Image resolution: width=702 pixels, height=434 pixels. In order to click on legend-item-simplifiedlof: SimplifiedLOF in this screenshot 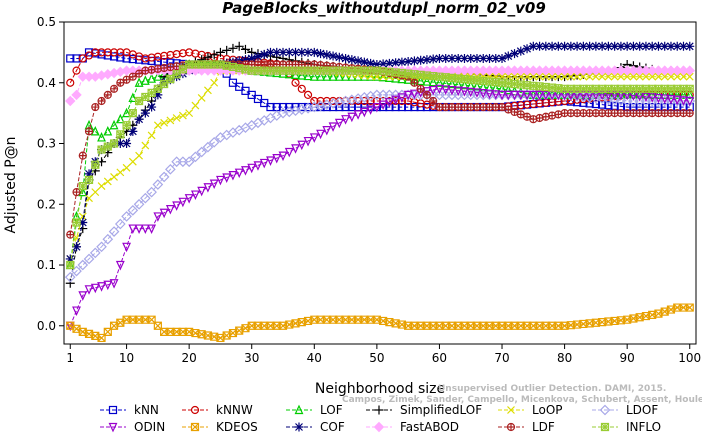, I will do `click(424, 410)`.